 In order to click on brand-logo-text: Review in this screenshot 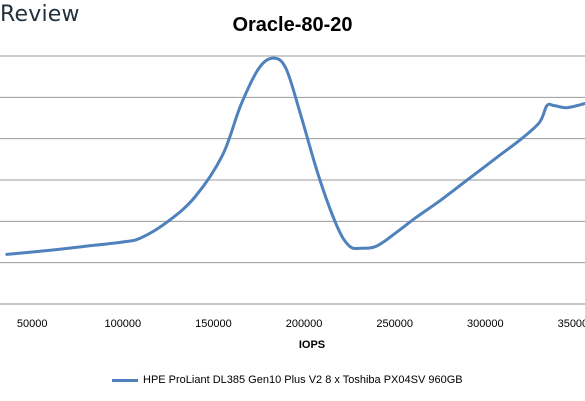, I will do `click(40, 14)`.